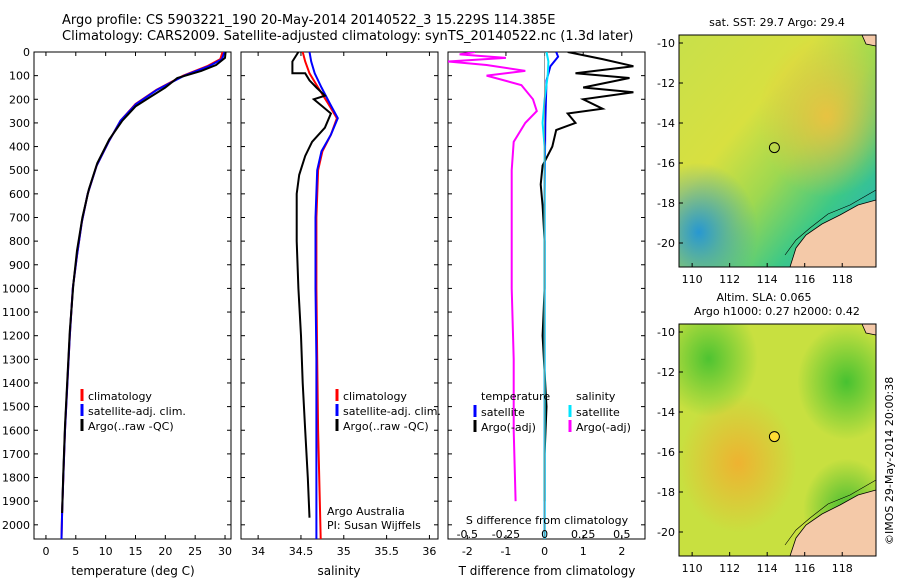  Describe the element at coordinates (16, 478) in the screenshot. I see `depth-tick-label: 1800` at that location.